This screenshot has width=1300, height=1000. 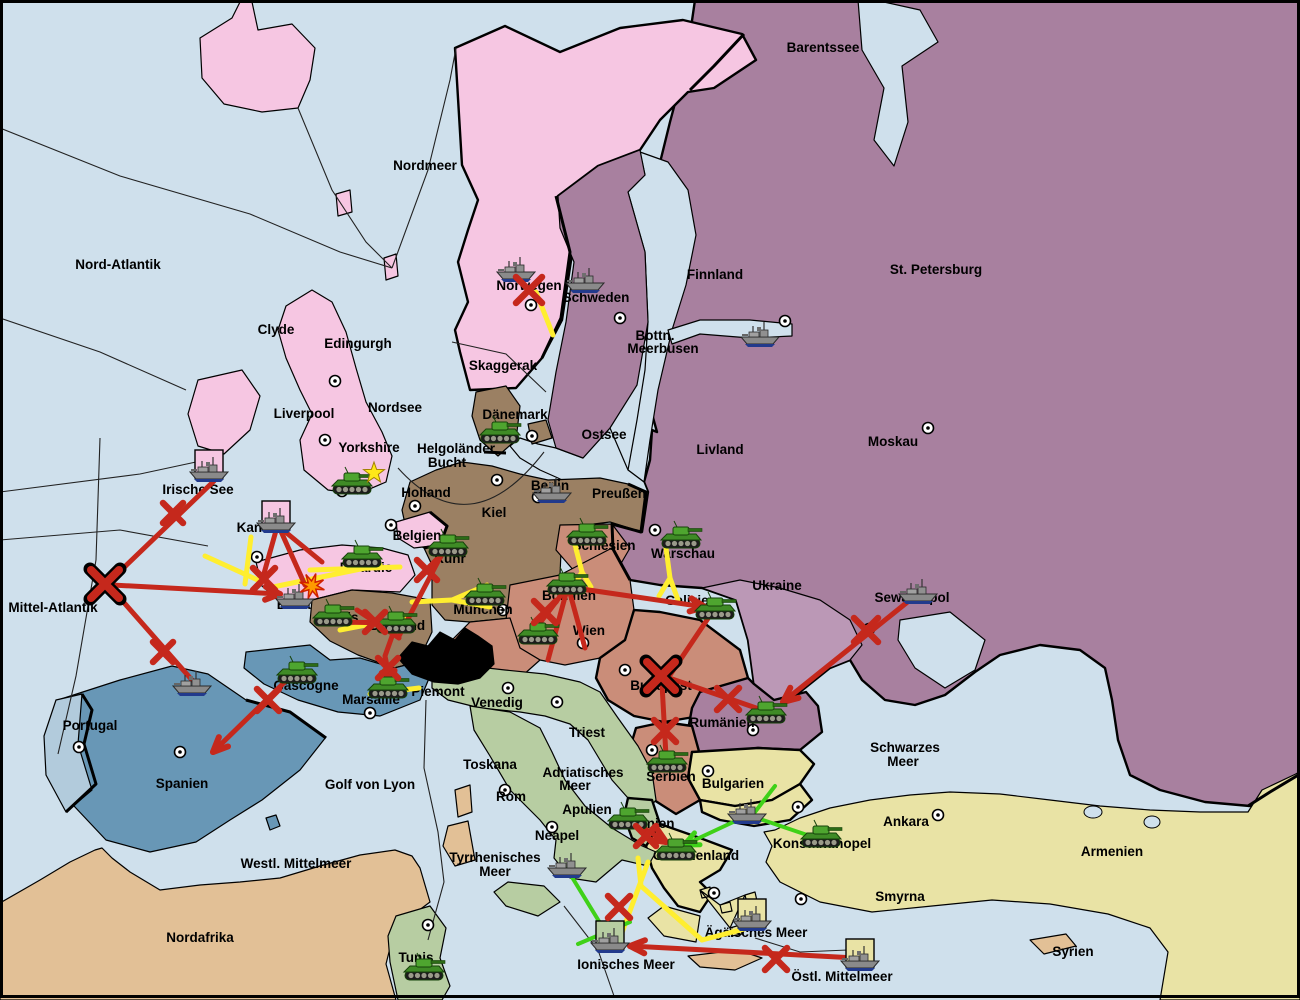 What do you see at coordinates (610, 940) in the screenshot?
I see `fleet-unit-Ionisches Meer` at bounding box center [610, 940].